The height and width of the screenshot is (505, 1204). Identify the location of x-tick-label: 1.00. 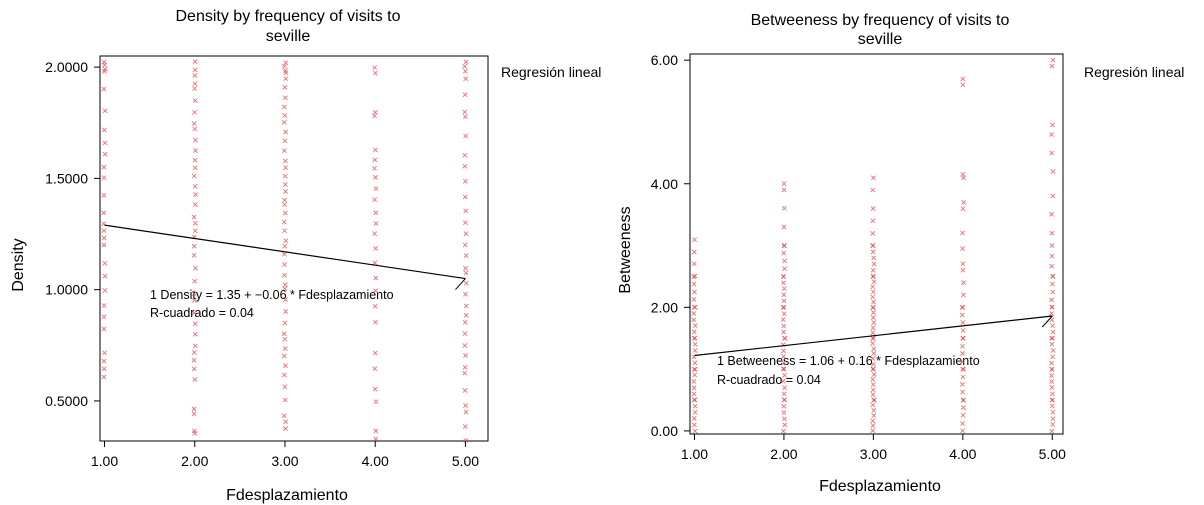
(104, 461).